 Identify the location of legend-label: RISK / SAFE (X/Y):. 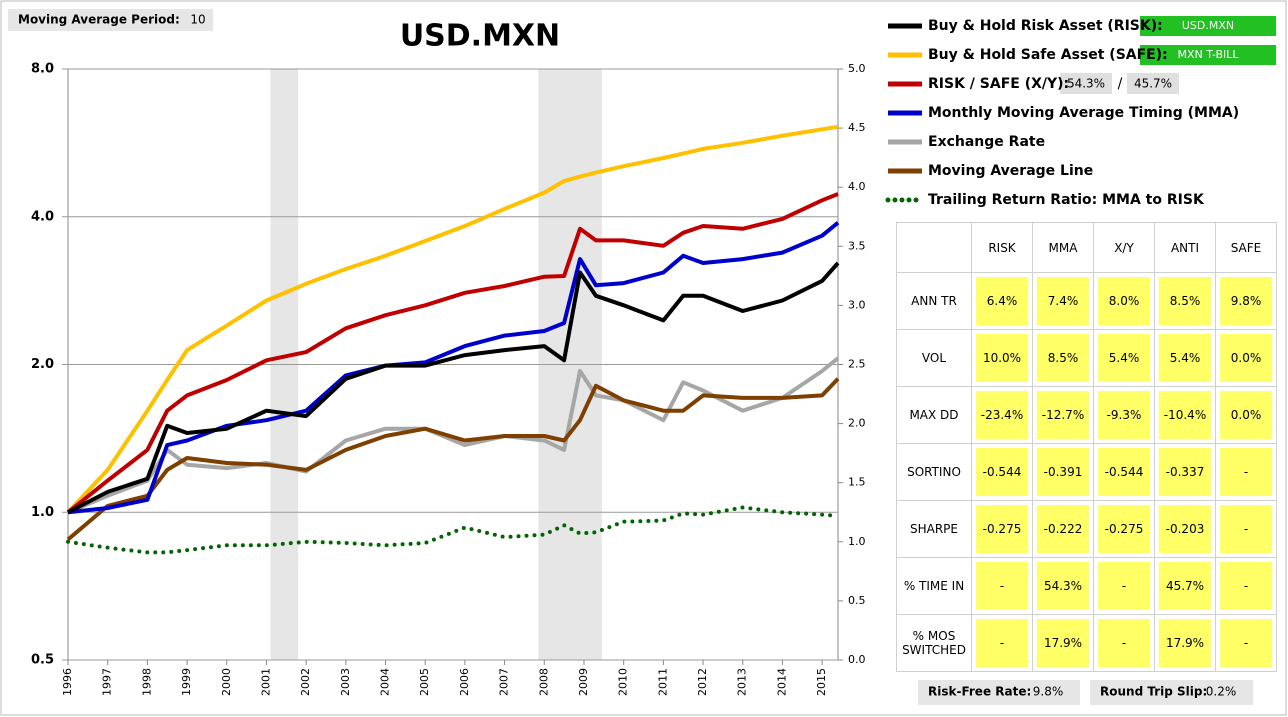
(998, 84).